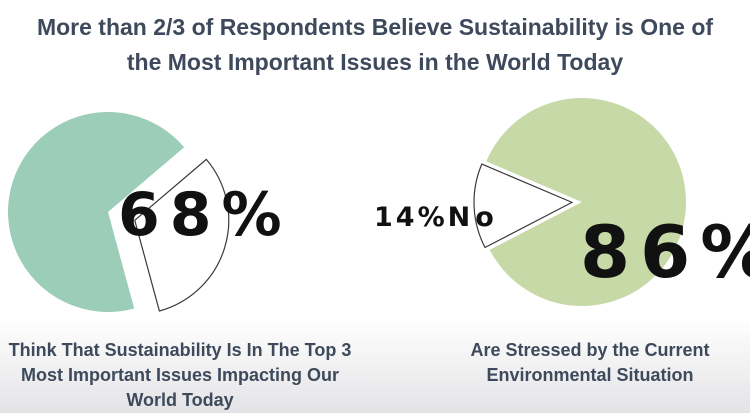 This screenshot has width=750, height=413. I want to click on pie-chart-right, so click(580, 201).